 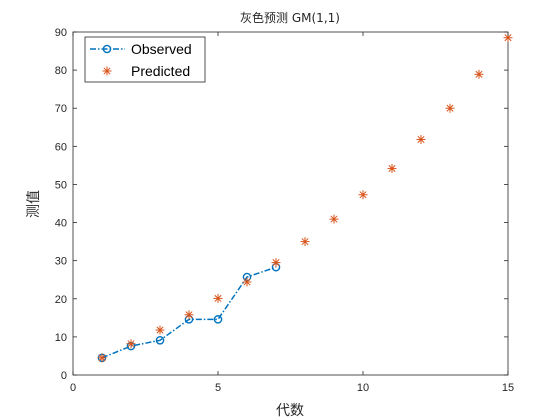 I want to click on x-tick-label: 5, so click(x=218, y=388).